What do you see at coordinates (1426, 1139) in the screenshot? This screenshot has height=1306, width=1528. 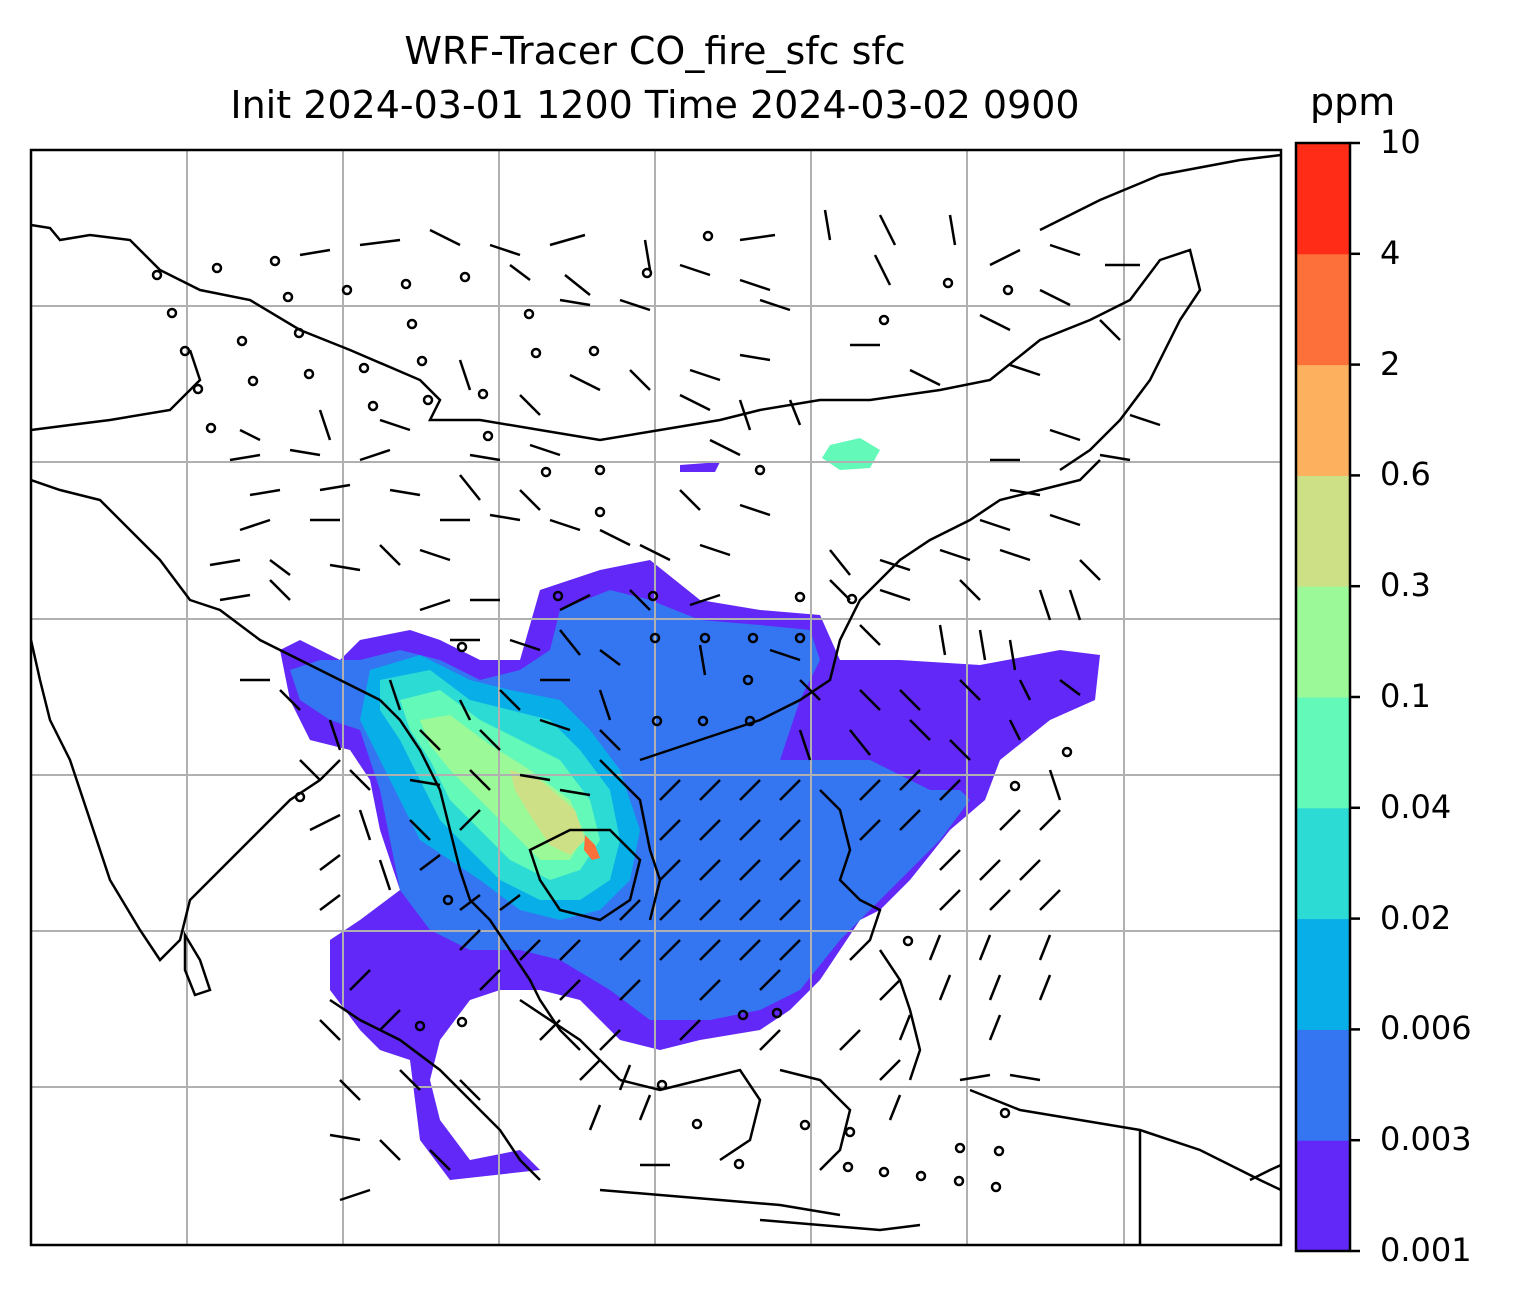 I see `colorbar-tick-label: 0.003` at bounding box center [1426, 1139].